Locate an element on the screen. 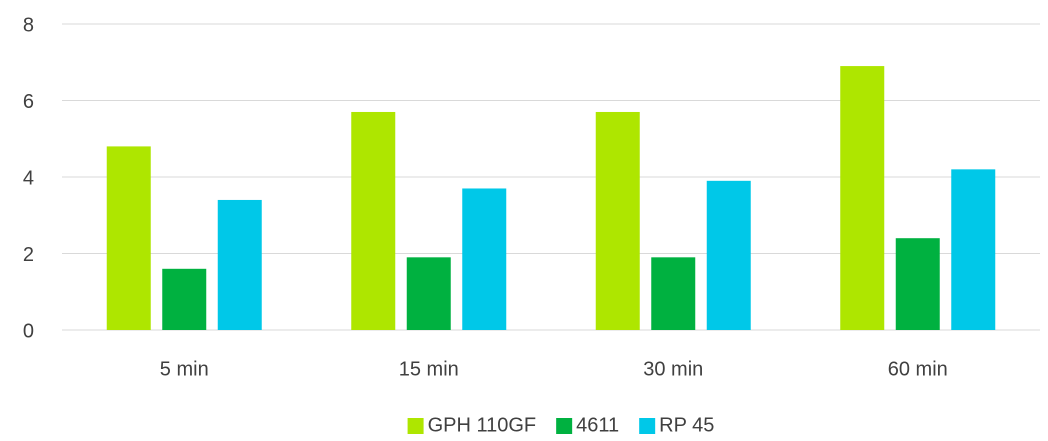  x-tick-label: 15 min is located at coordinates (429, 369).